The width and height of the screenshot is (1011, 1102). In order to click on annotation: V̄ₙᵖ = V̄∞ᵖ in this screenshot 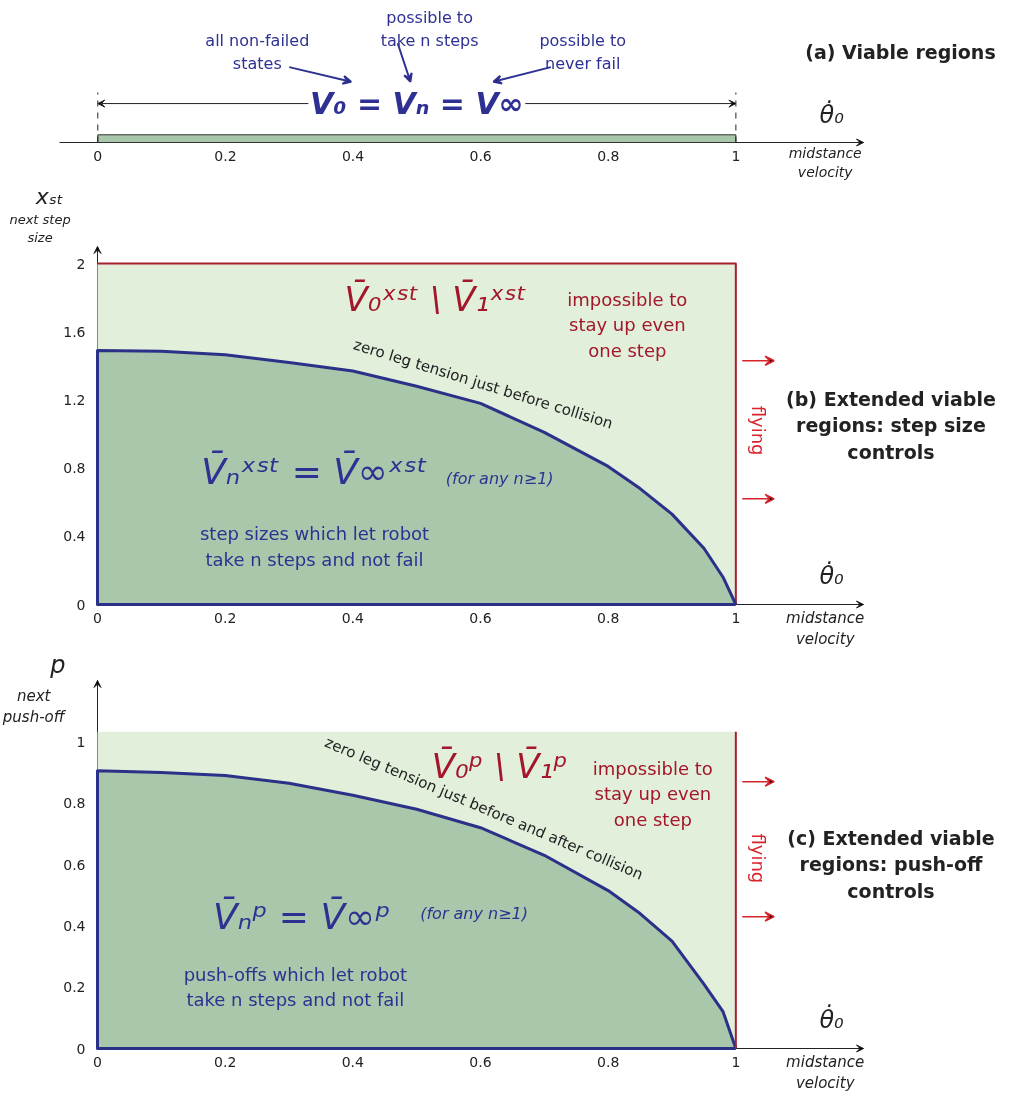, I will do `click(302, 916)`.